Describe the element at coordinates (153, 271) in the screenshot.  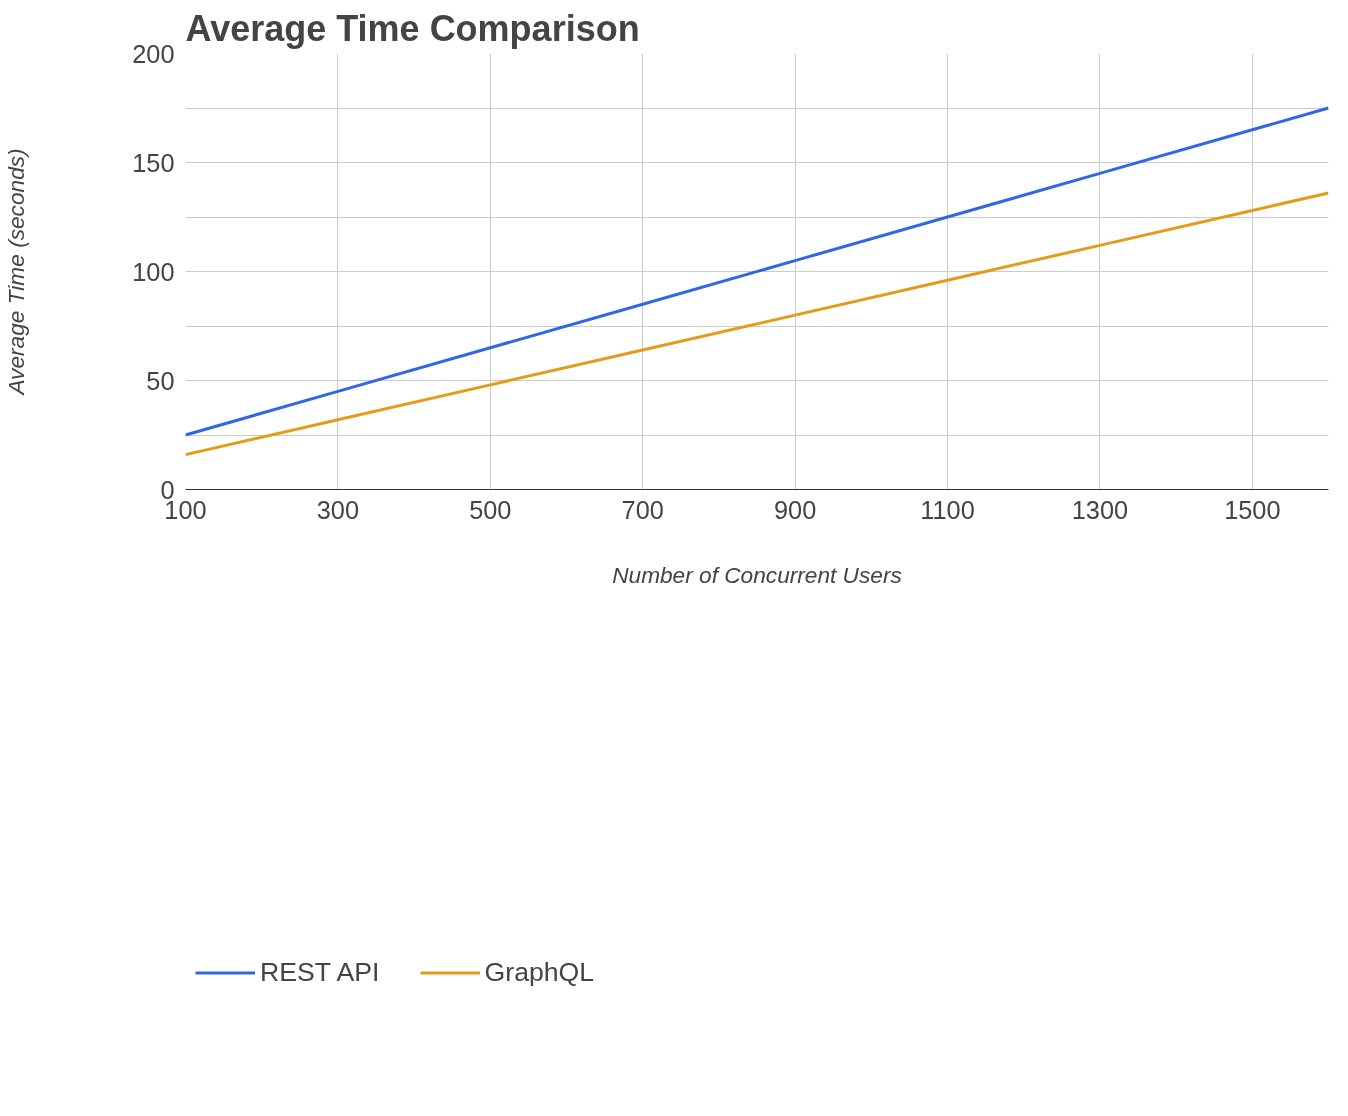
I see `y-tick-label: 100` at that location.